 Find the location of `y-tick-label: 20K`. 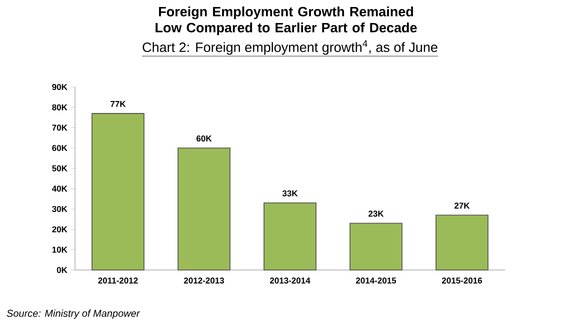

y-tick-label: 20K is located at coordinates (60, 229).